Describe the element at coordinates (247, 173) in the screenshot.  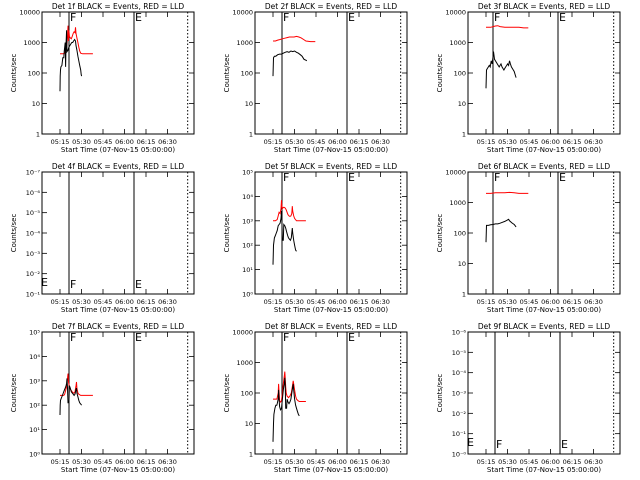
I see `y-tick-label: 10⁵` at that location.